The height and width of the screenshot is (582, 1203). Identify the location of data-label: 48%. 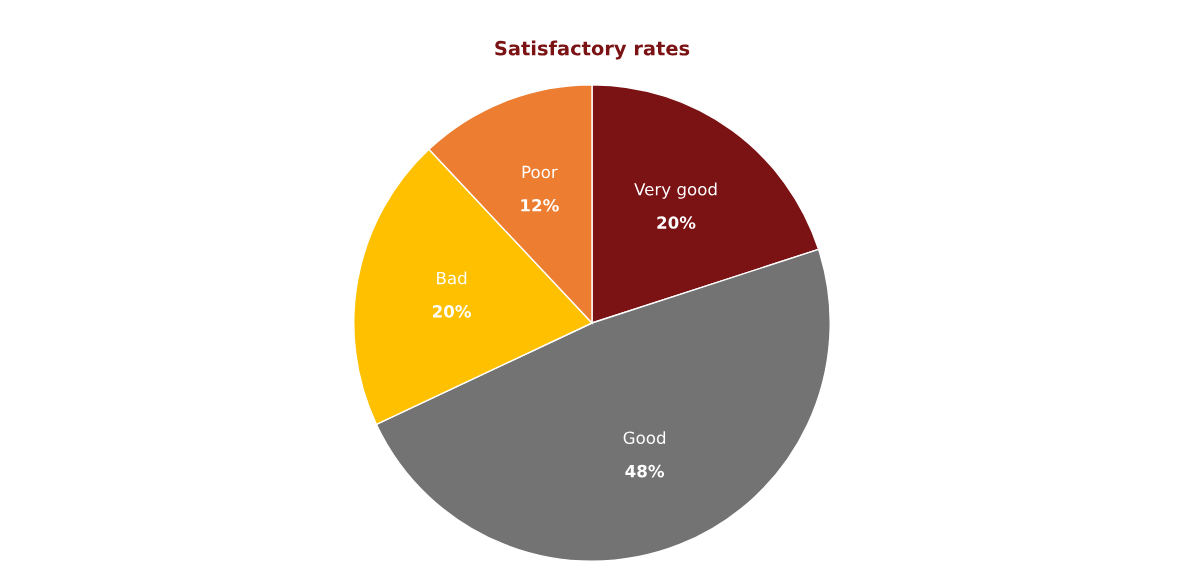
(645, 471).